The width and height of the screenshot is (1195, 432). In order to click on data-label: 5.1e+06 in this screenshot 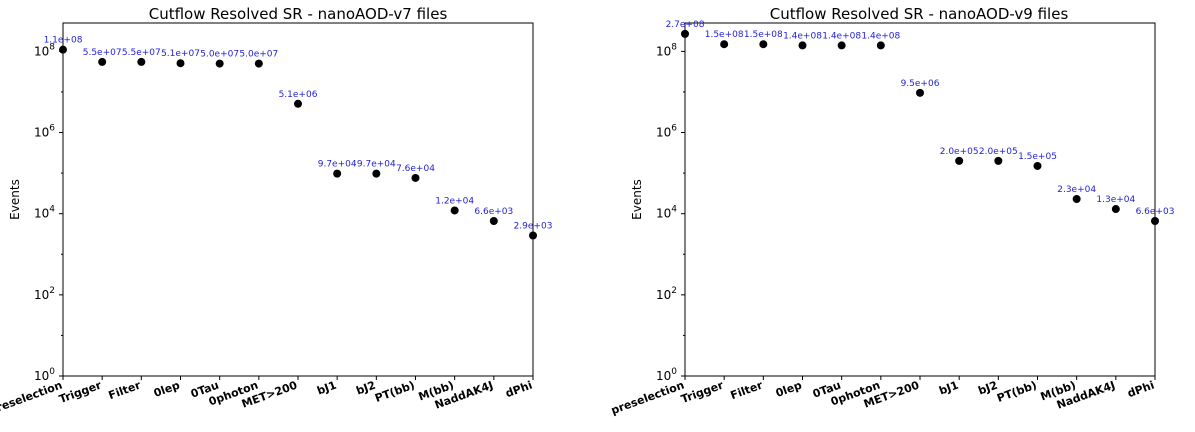, I will do `click(298, 95)`.